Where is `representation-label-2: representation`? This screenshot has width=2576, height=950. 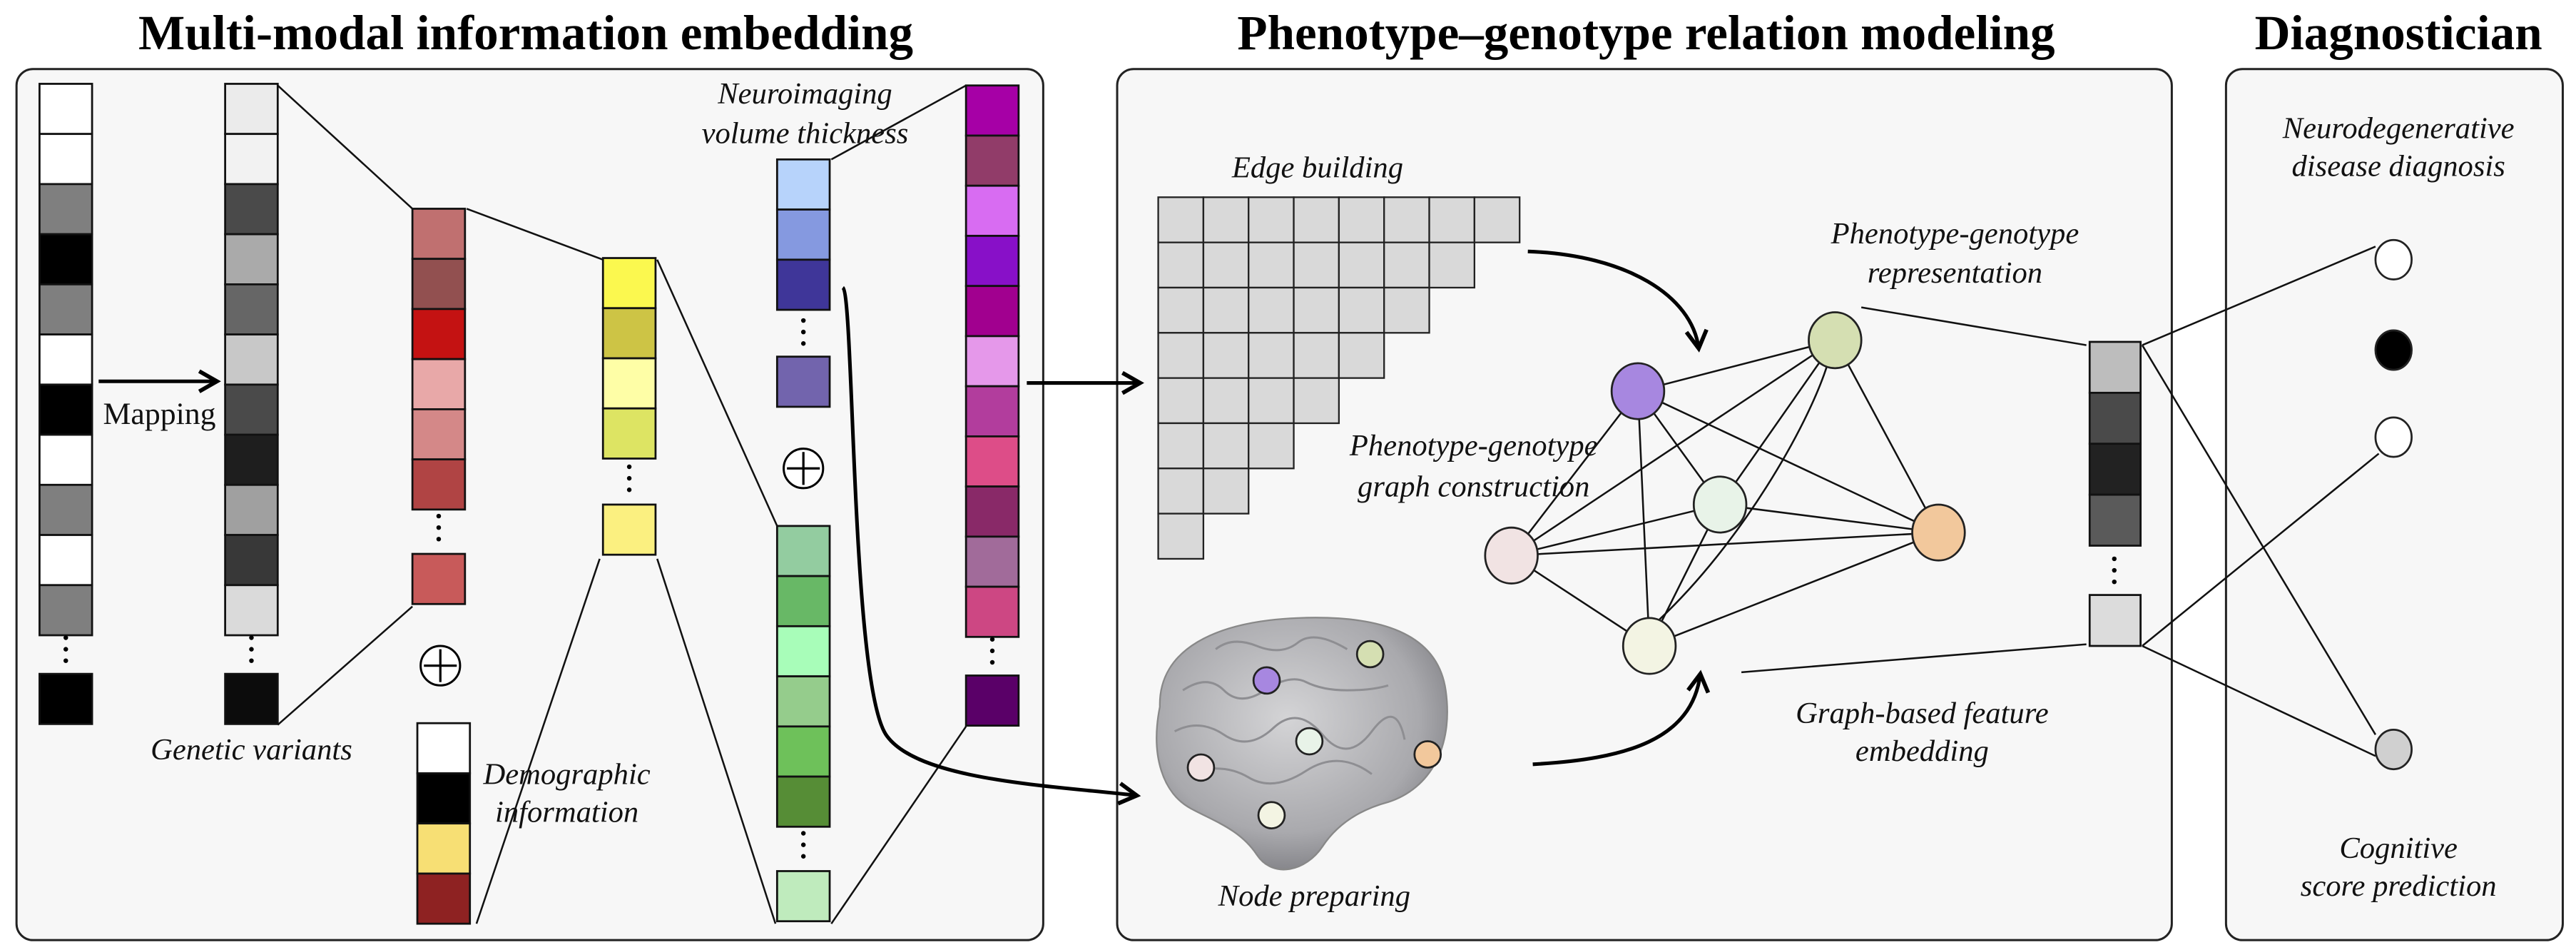
representation-label-2: representation is located at coordinates (1955, 273).